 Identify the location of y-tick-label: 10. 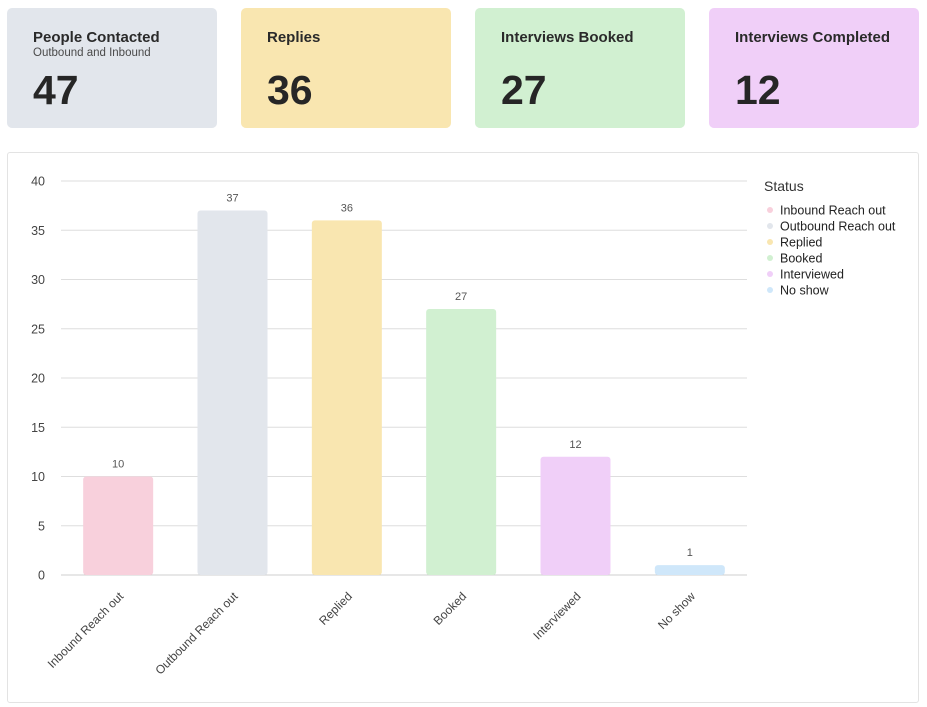
(38, 477).